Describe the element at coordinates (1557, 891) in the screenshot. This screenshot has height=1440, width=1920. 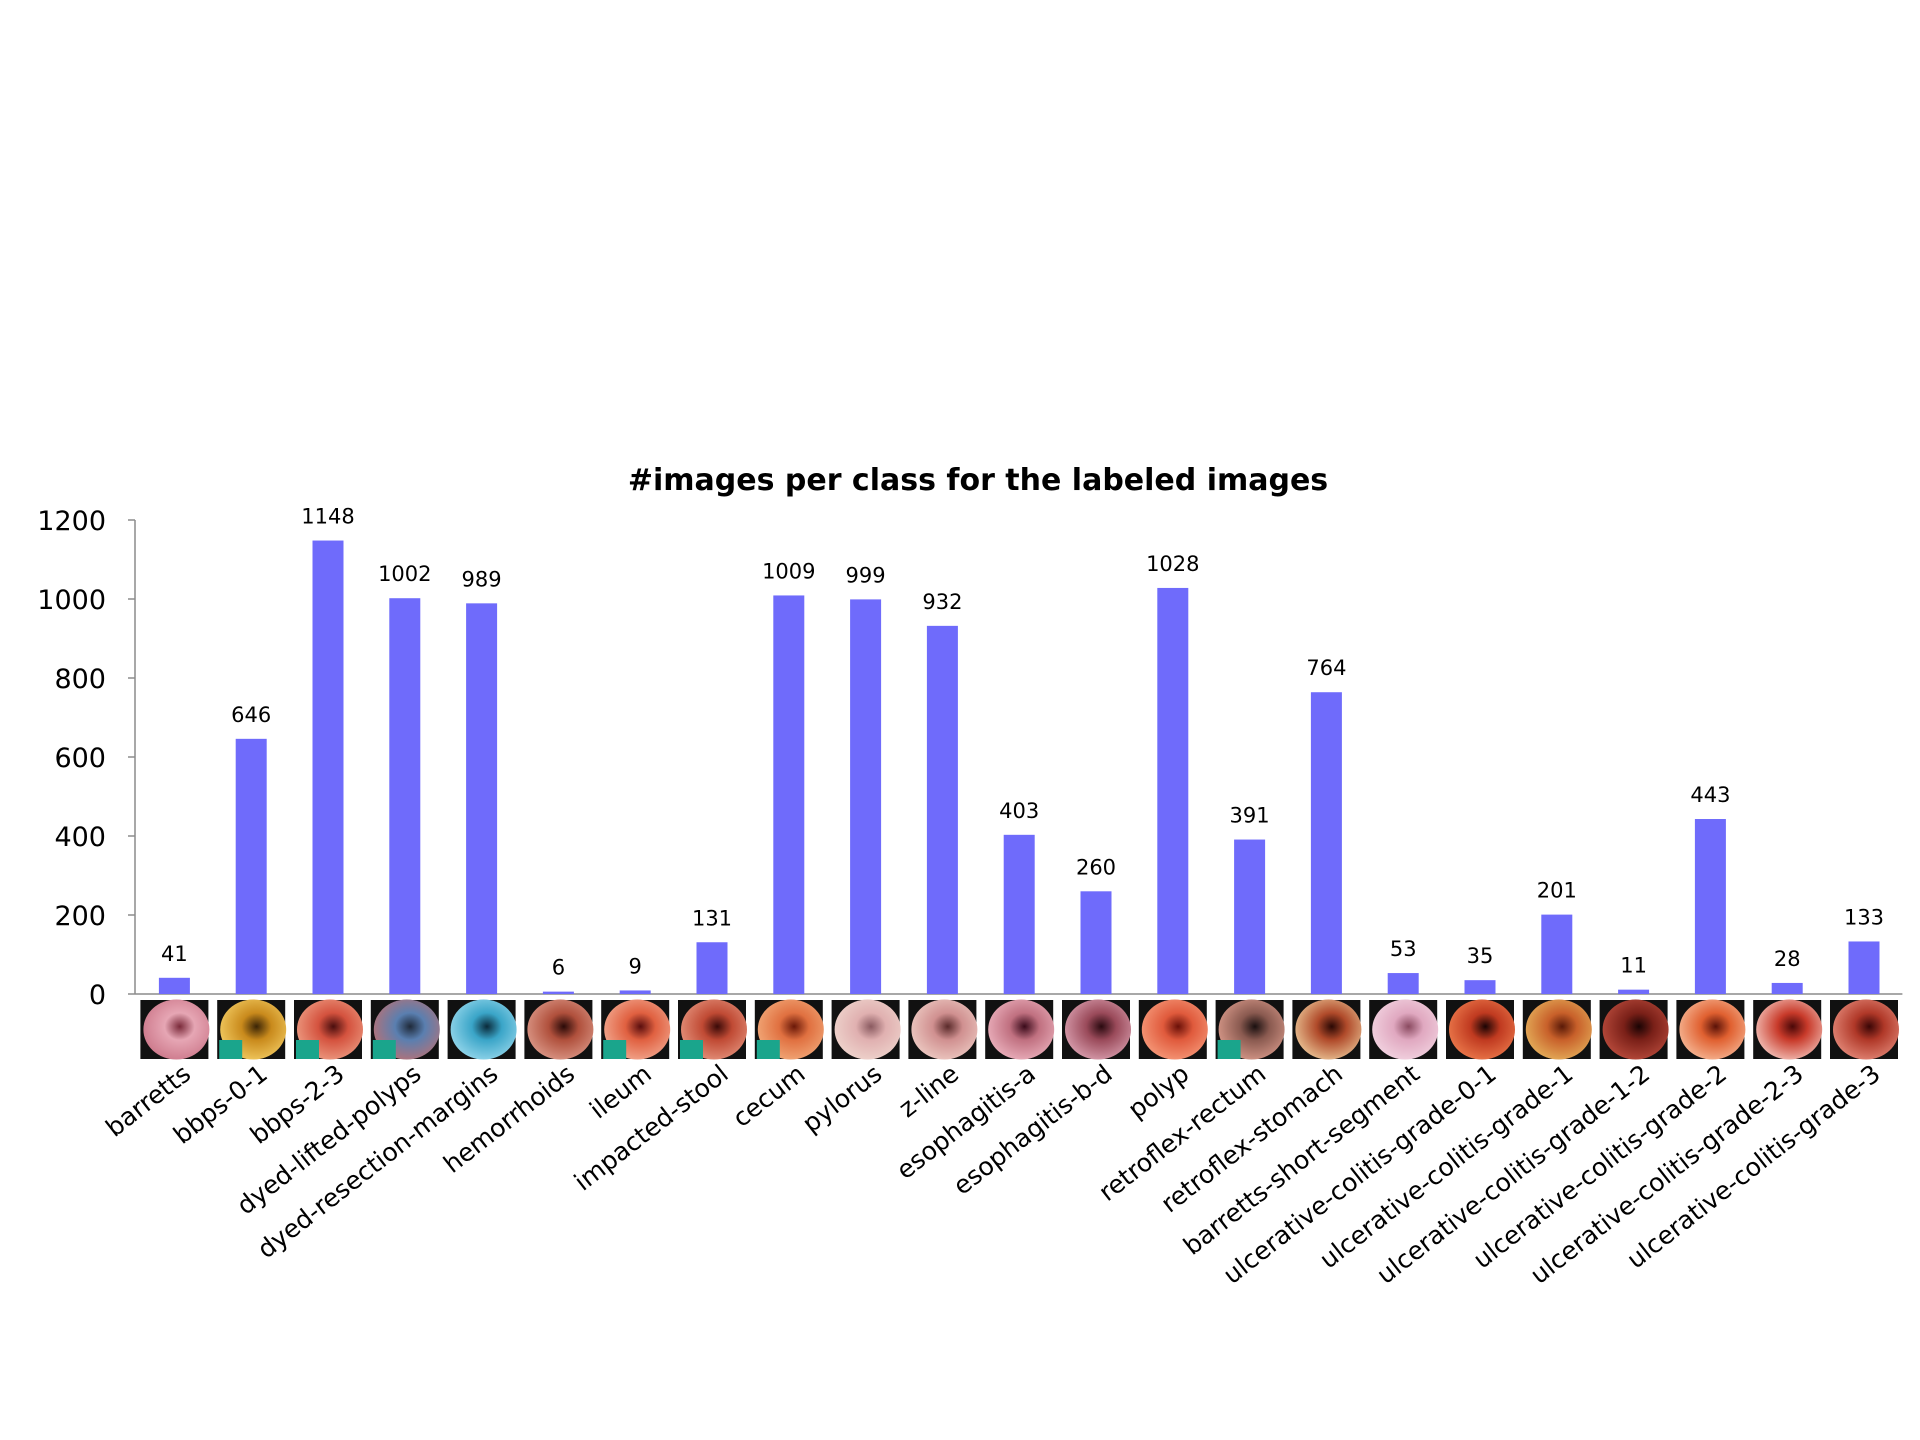
I see `data-label-ulcerative-colitis-grade-1: 201` at that location.